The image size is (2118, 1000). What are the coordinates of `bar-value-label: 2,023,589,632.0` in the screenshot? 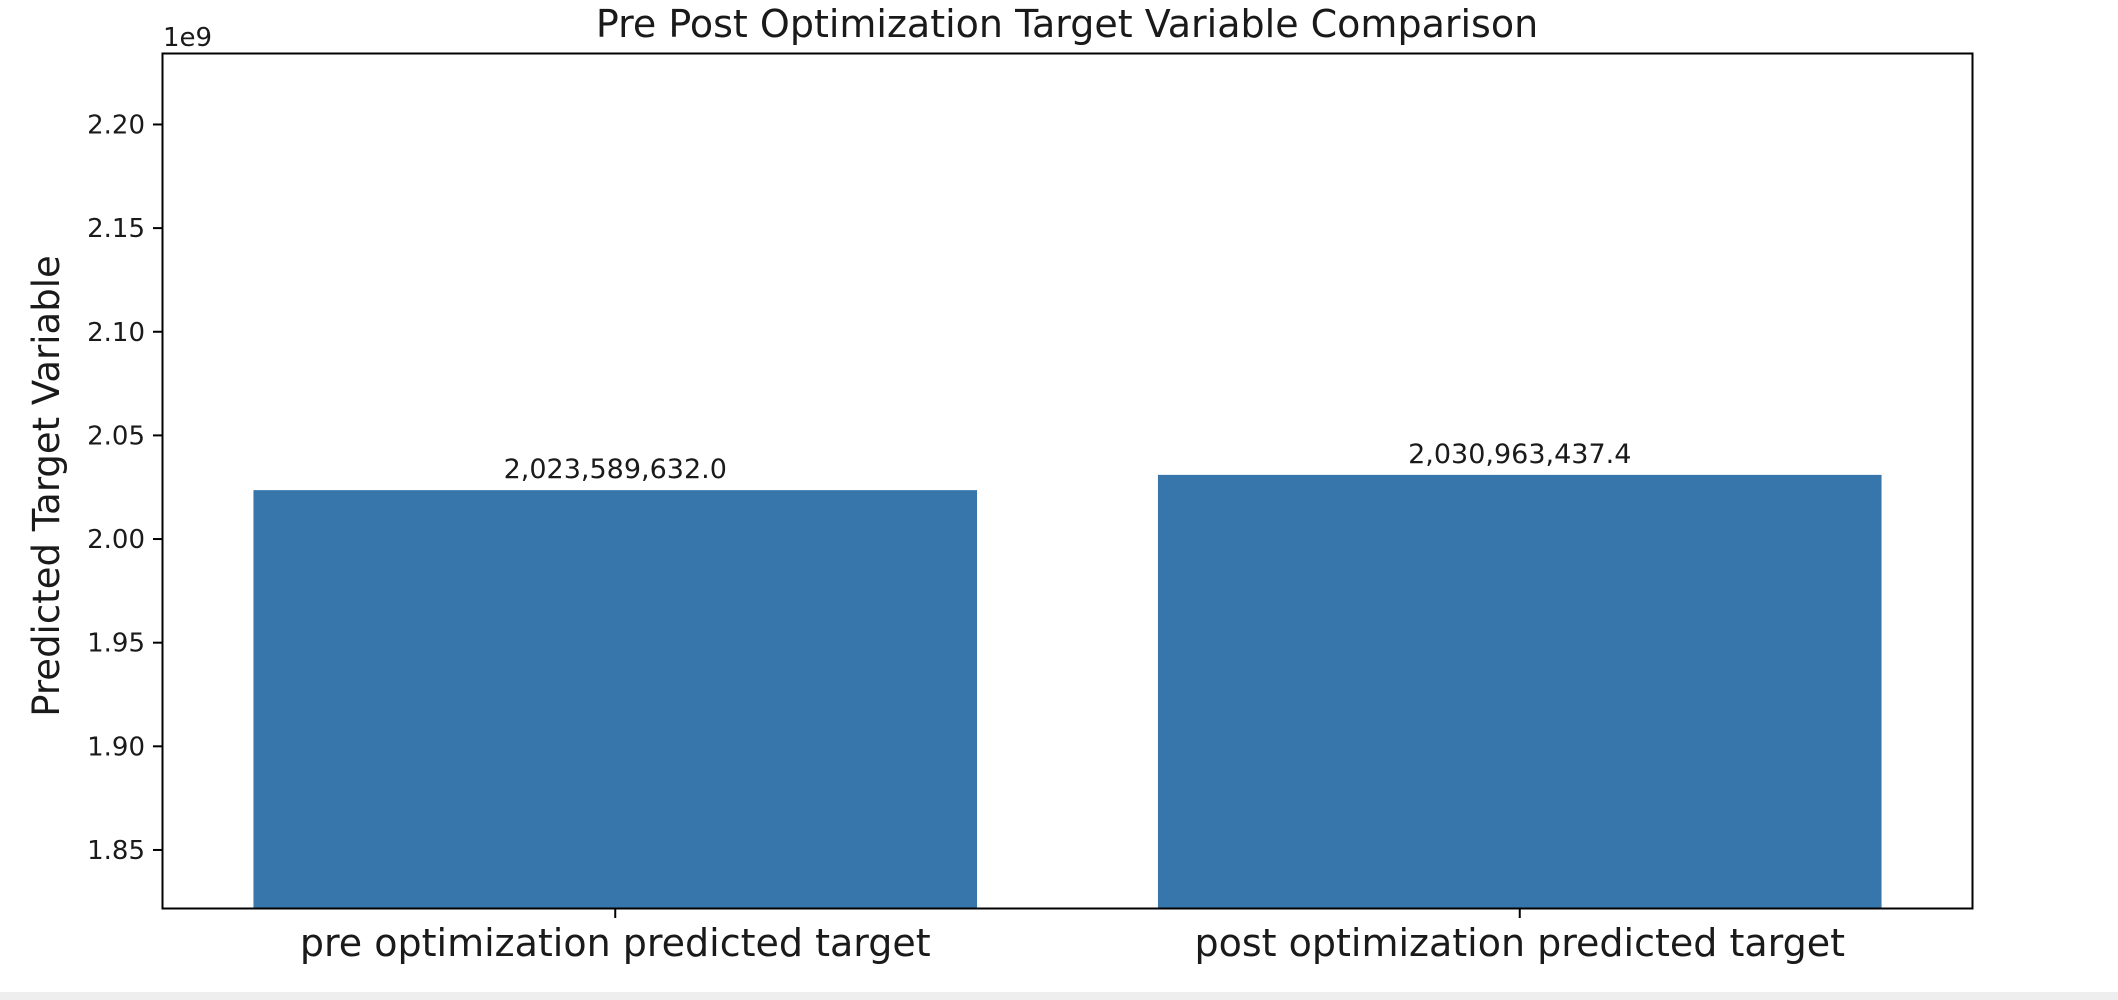 It's located at (615, 469).